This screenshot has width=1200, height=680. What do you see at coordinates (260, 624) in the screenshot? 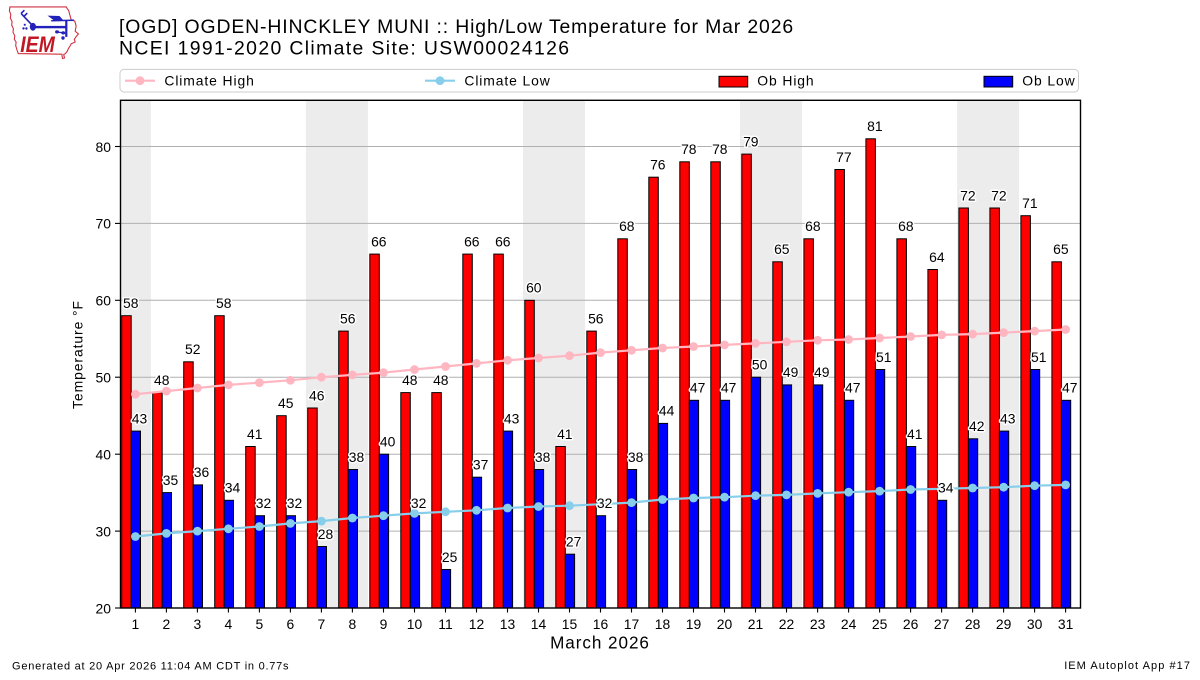
I see `svg-text: 5` at bounding box center [260, 624].